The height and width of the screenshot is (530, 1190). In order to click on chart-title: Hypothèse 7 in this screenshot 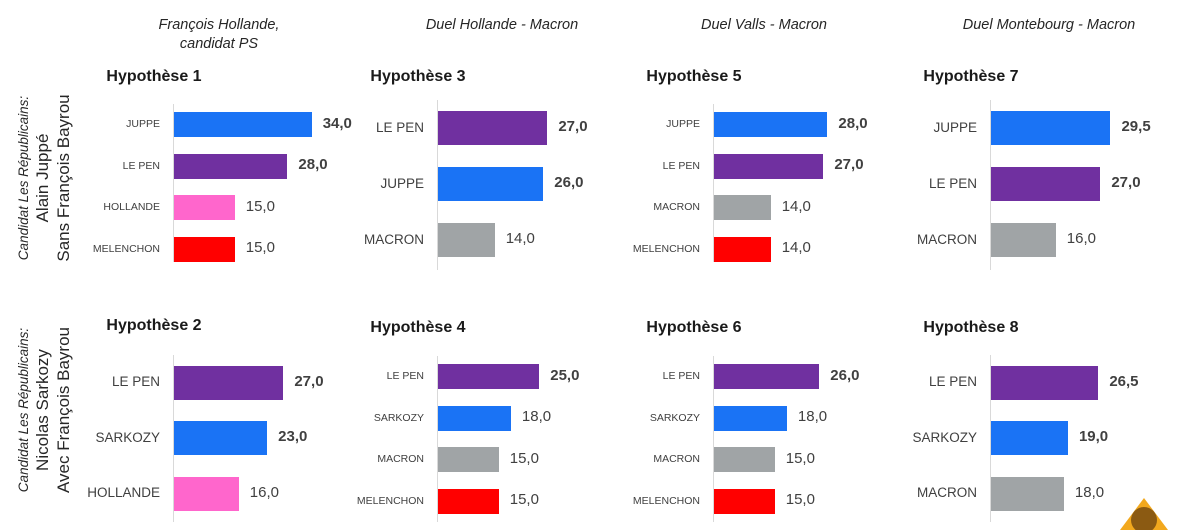, I will do `click(971, 76)`.